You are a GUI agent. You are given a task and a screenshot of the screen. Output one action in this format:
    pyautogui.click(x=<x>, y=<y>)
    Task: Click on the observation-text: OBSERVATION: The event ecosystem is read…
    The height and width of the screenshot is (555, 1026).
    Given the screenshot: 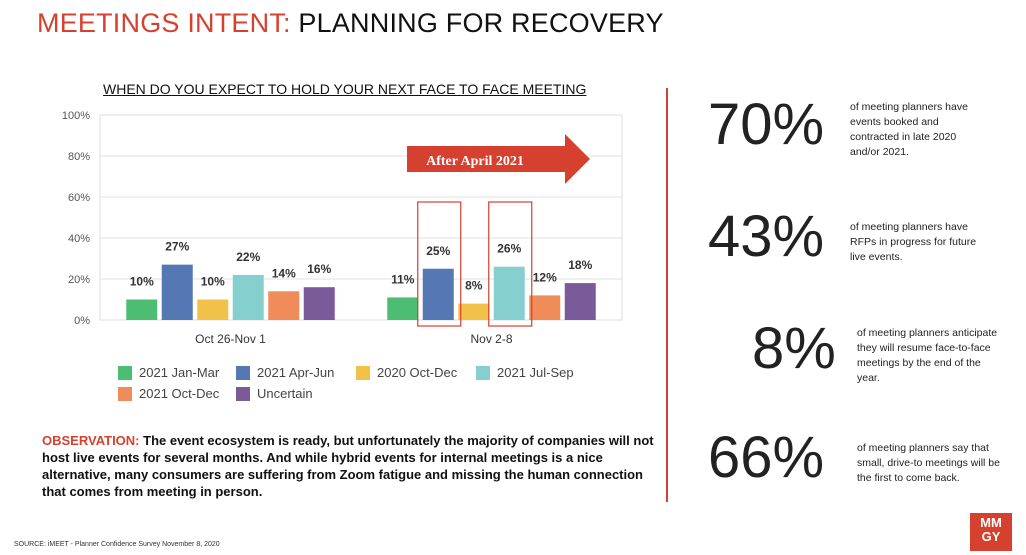 What is the action you would take?
    pyautogui.click(x=352, y=466)
    